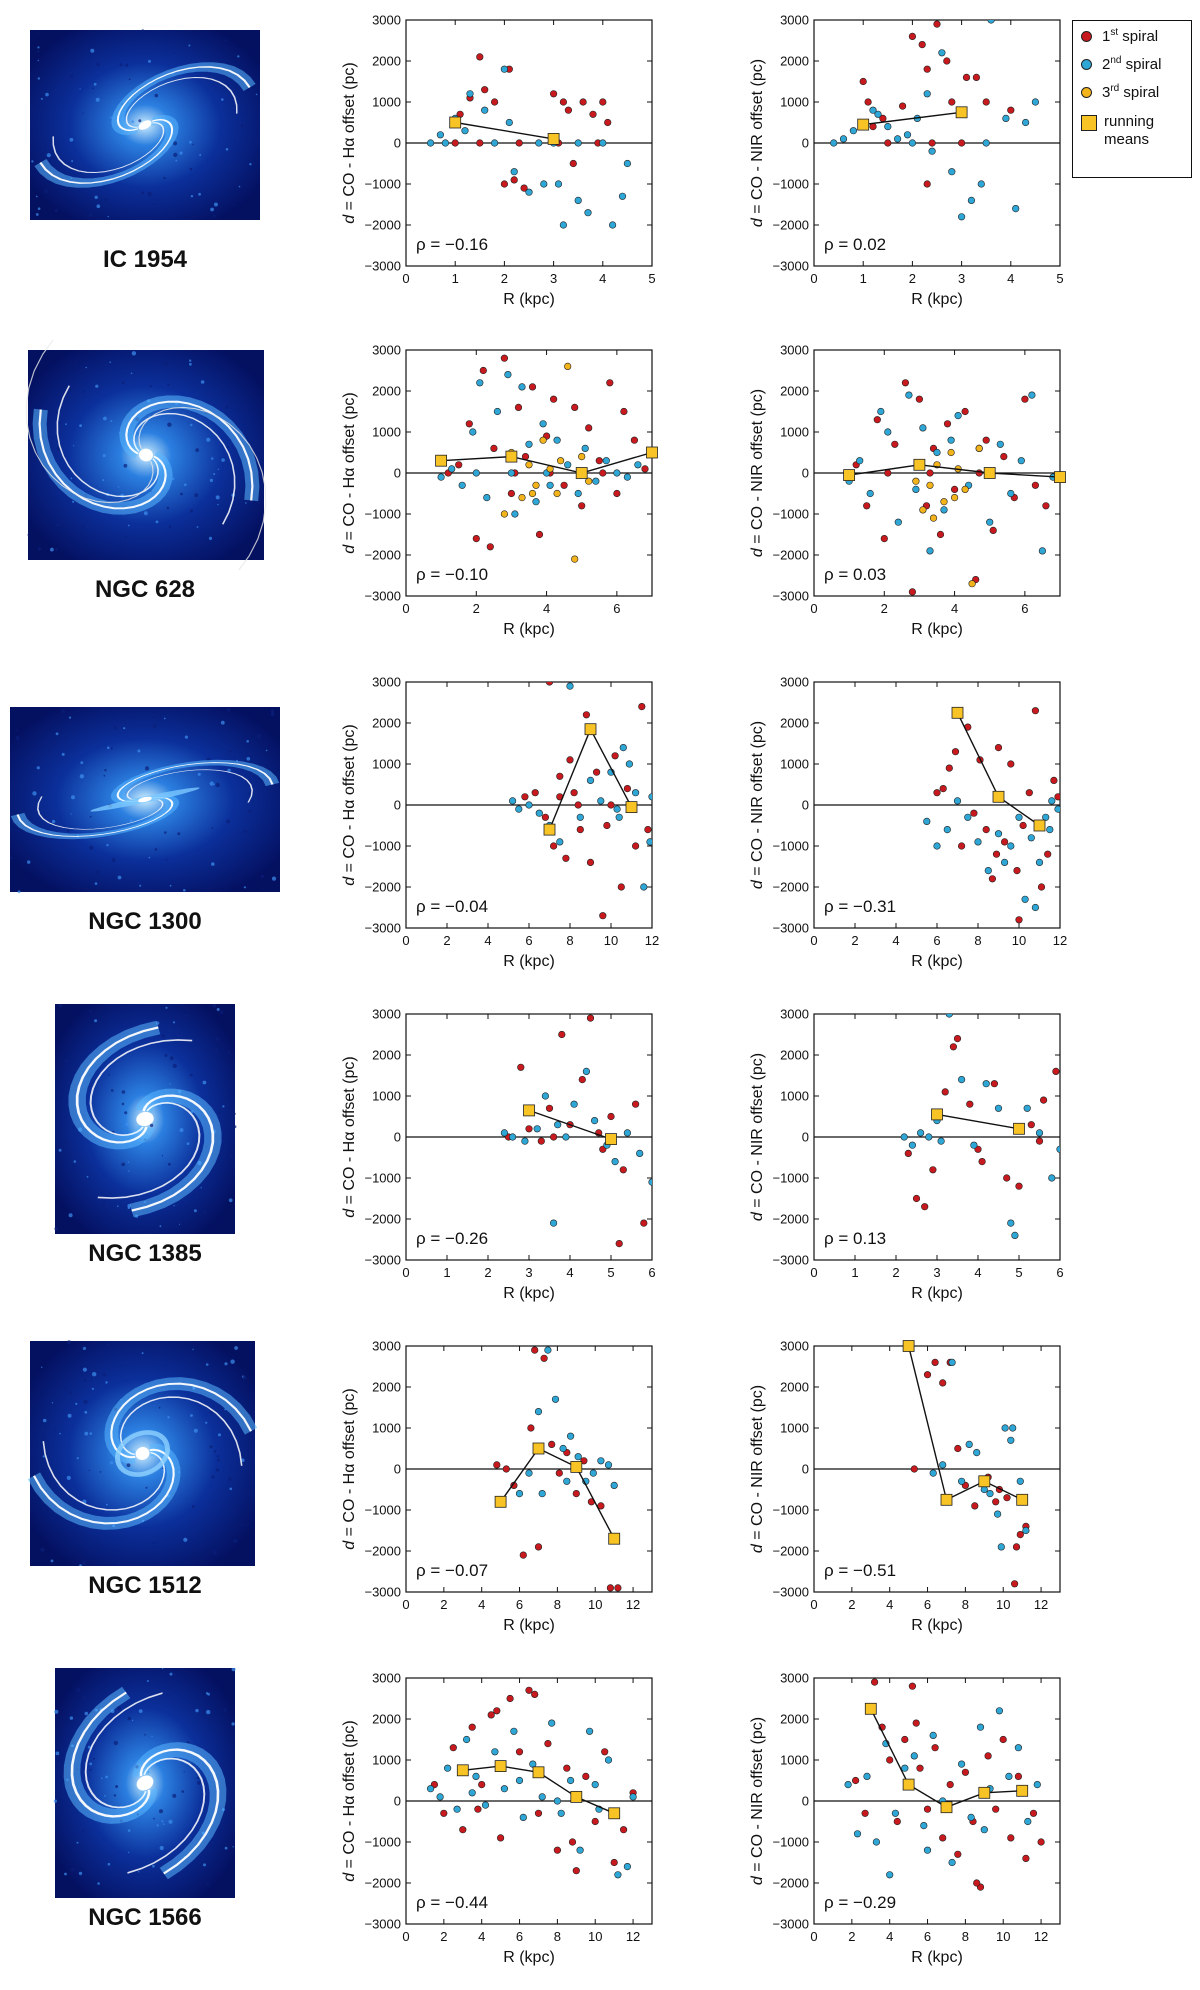 The height and width of the screenshot is (1990, 1200). What do you see at coordinates (937, 1625) in the screenshot?
I see `x-axis-label: R (kpc)` at bounding box center [937, 1625].